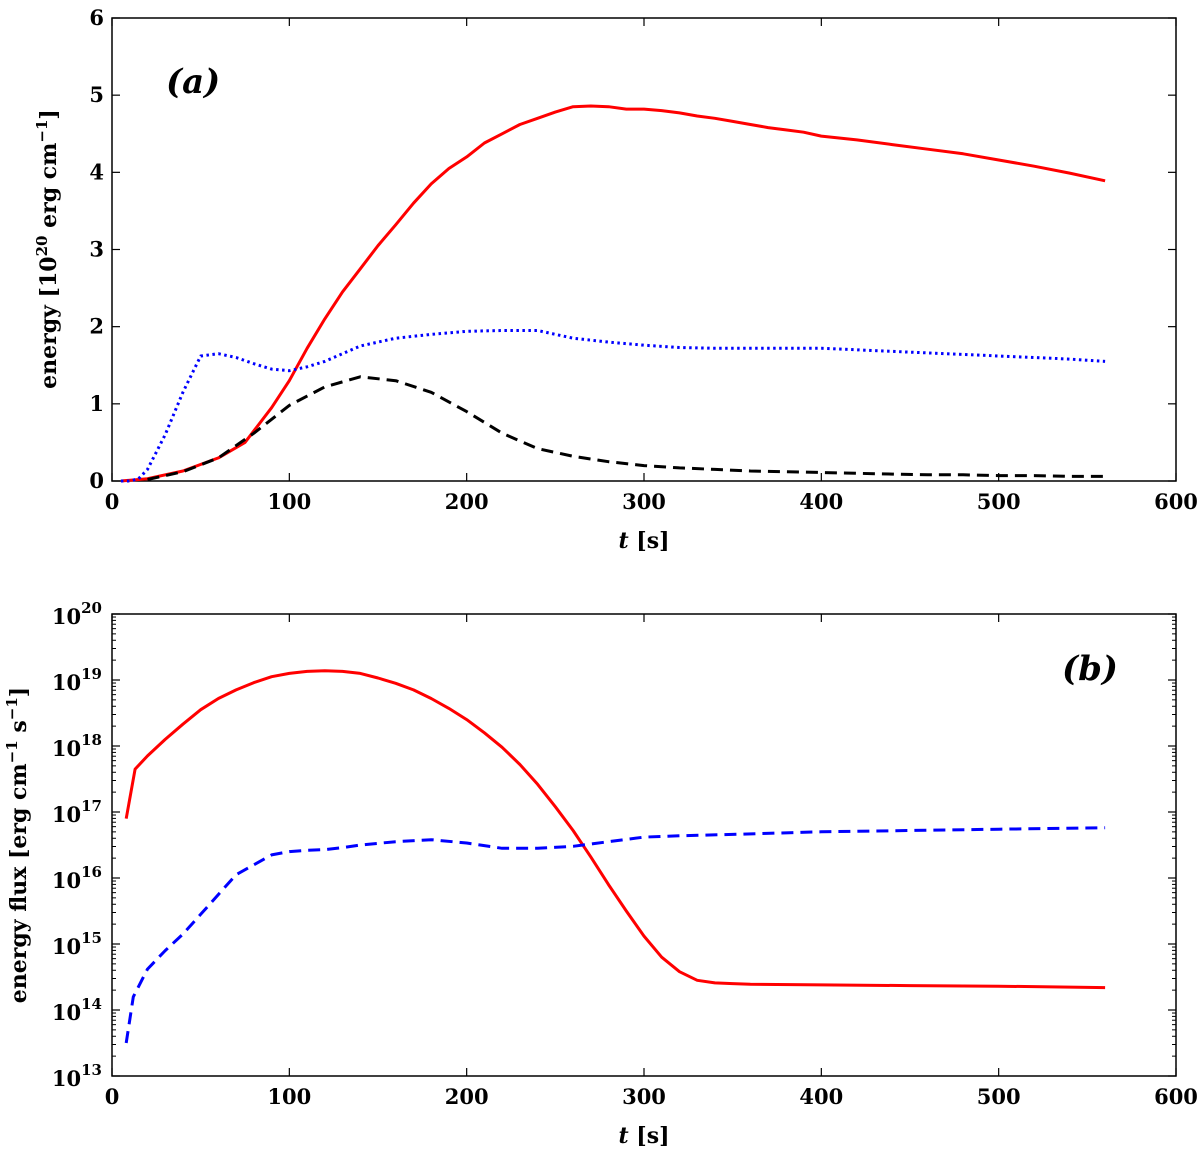  Describe the element at coordinates (19, 692) in the screenshot. I see `y-label-post-b: ]` at that location.